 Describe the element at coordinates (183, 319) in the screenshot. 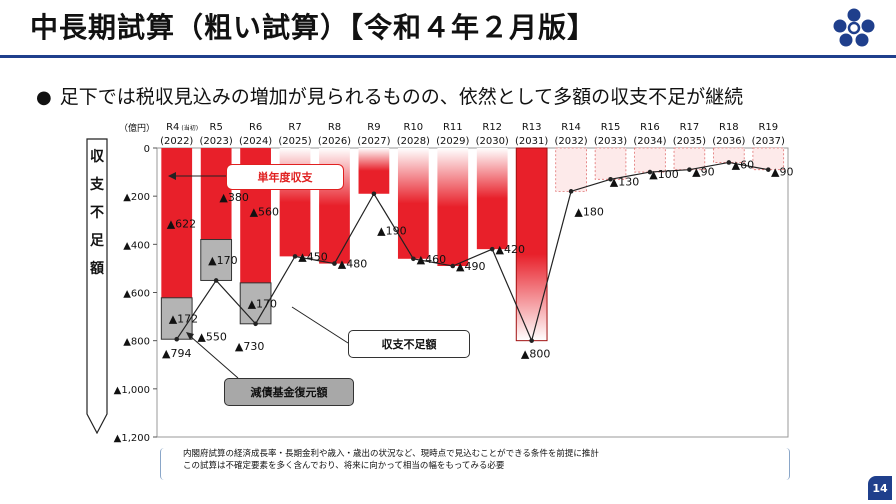

I see `fund-value-label: ▲172` at that location.